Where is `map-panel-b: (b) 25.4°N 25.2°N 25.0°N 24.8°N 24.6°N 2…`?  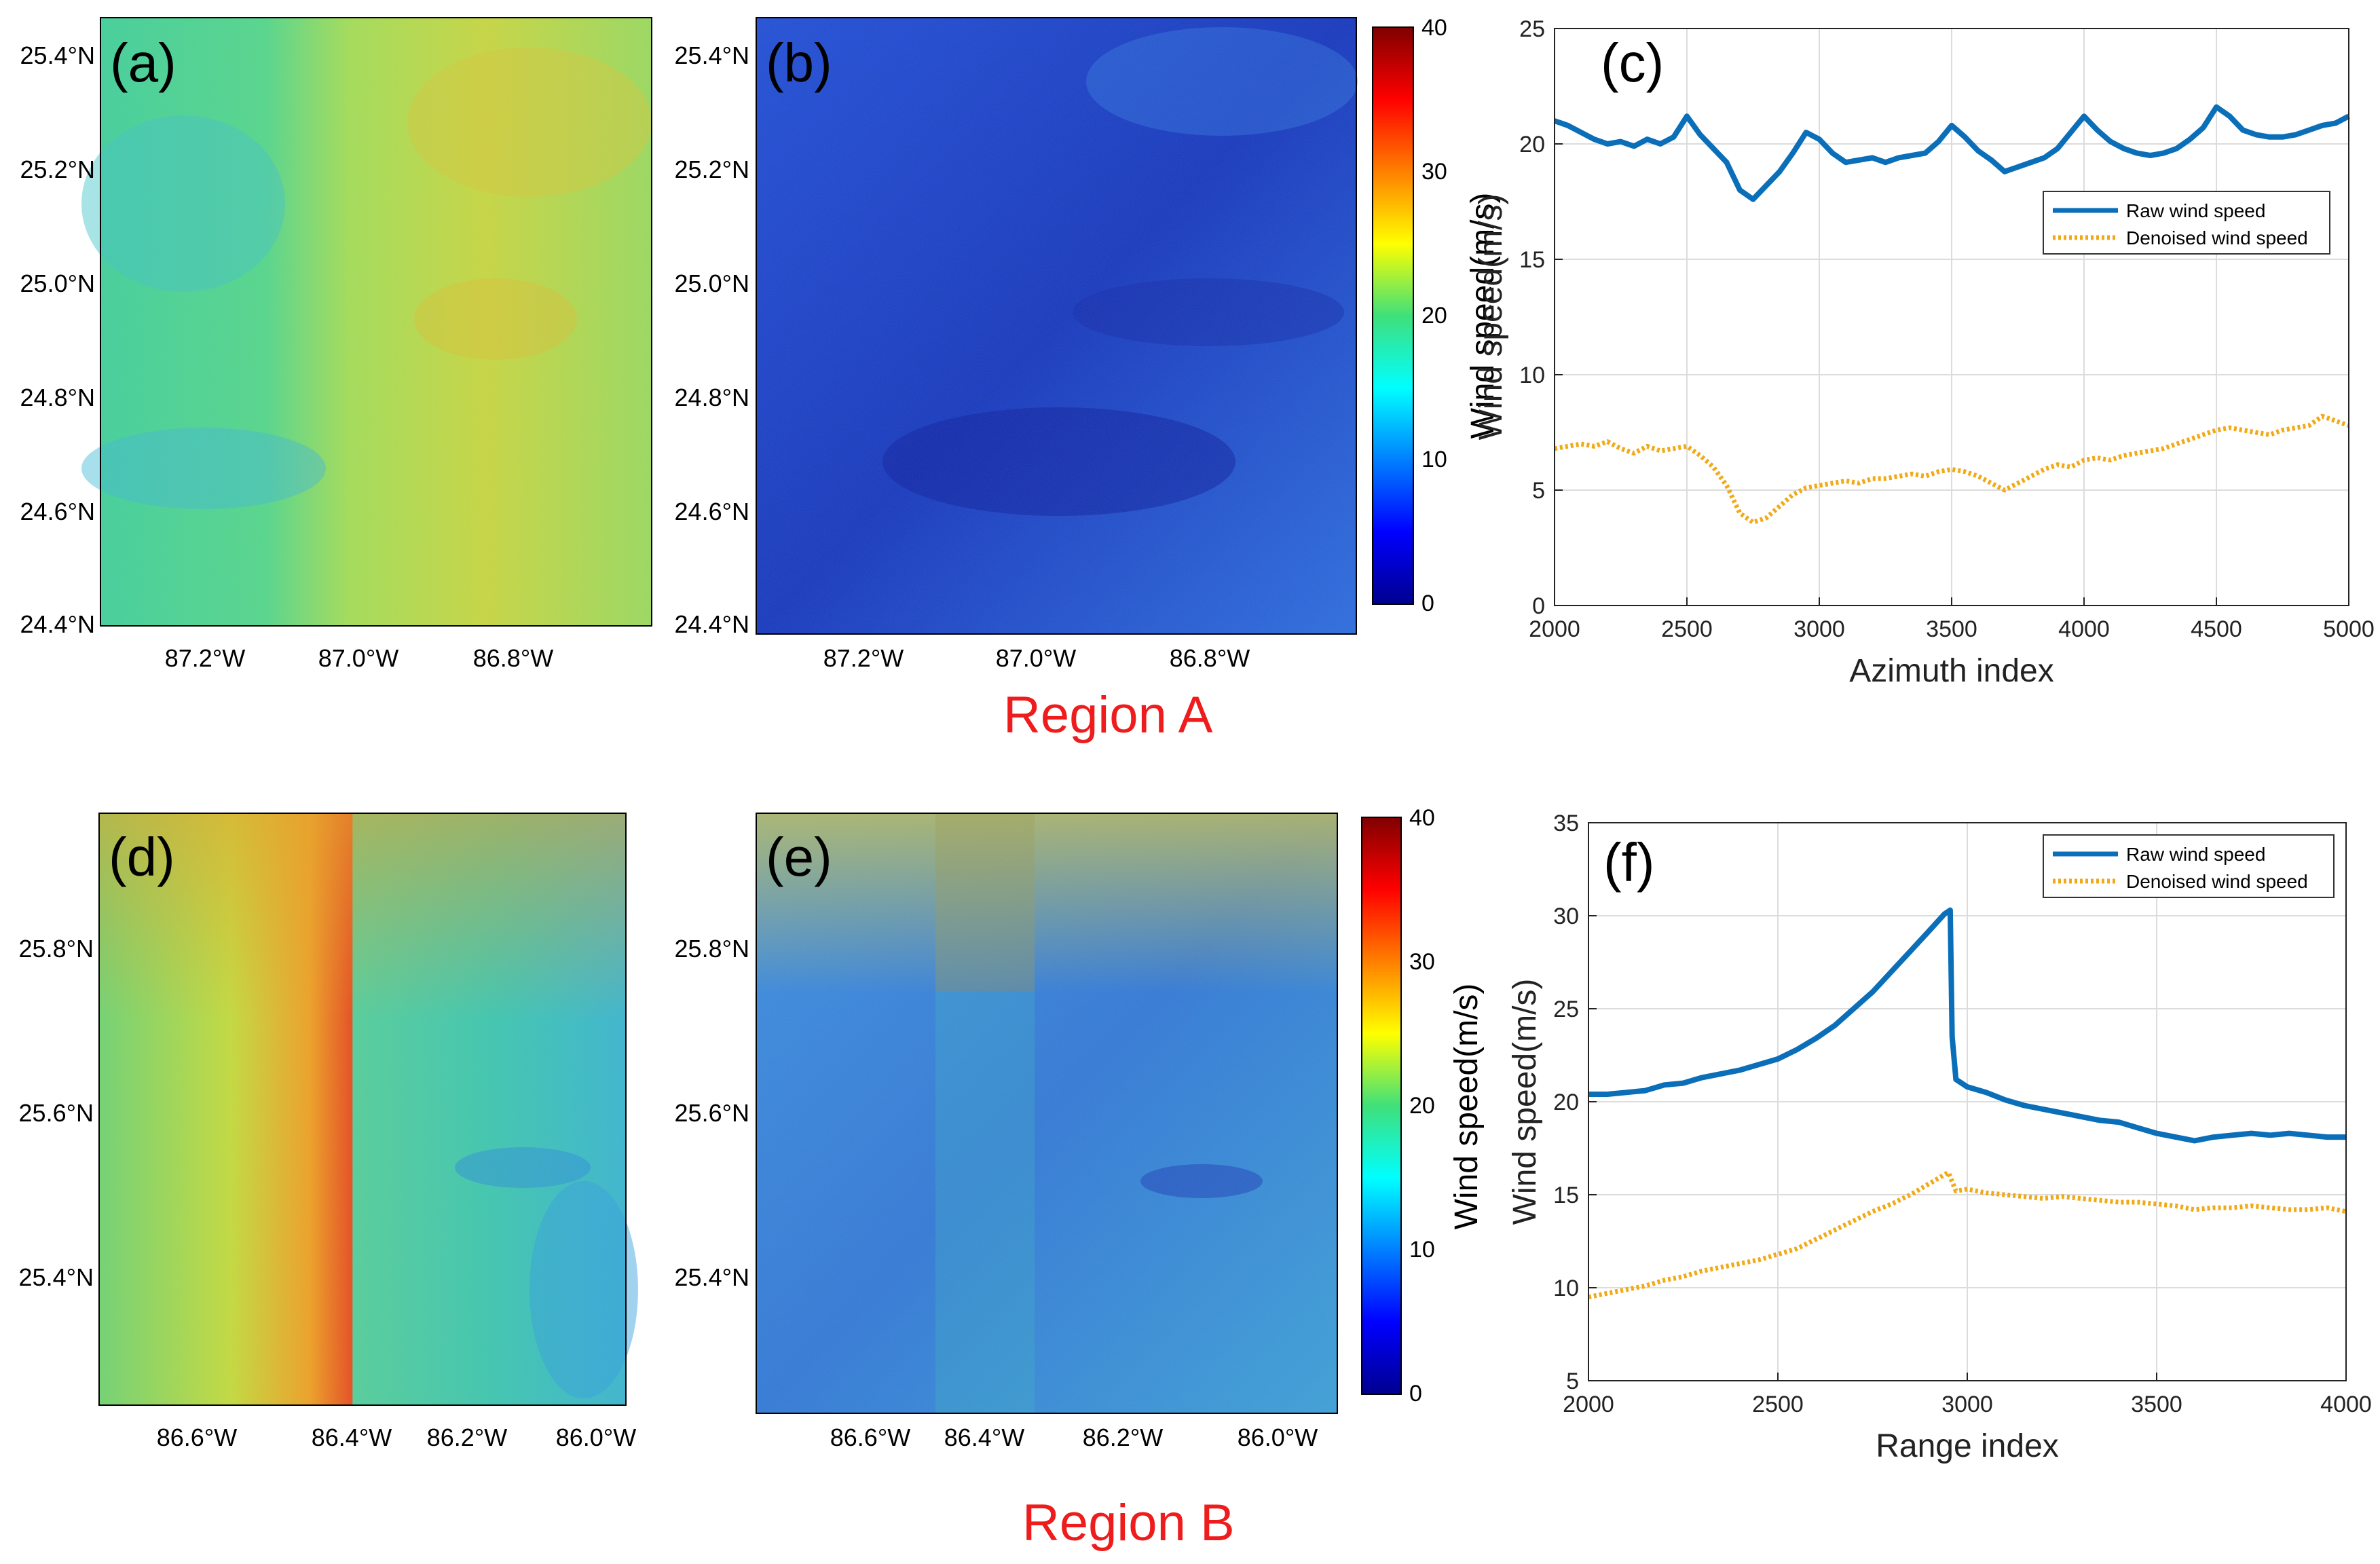 map-panel-b: (b) 25.4°N 25.2°N 25.0°N 24.8°N 24.6°N 2… is located at coordinates (1016, 344).